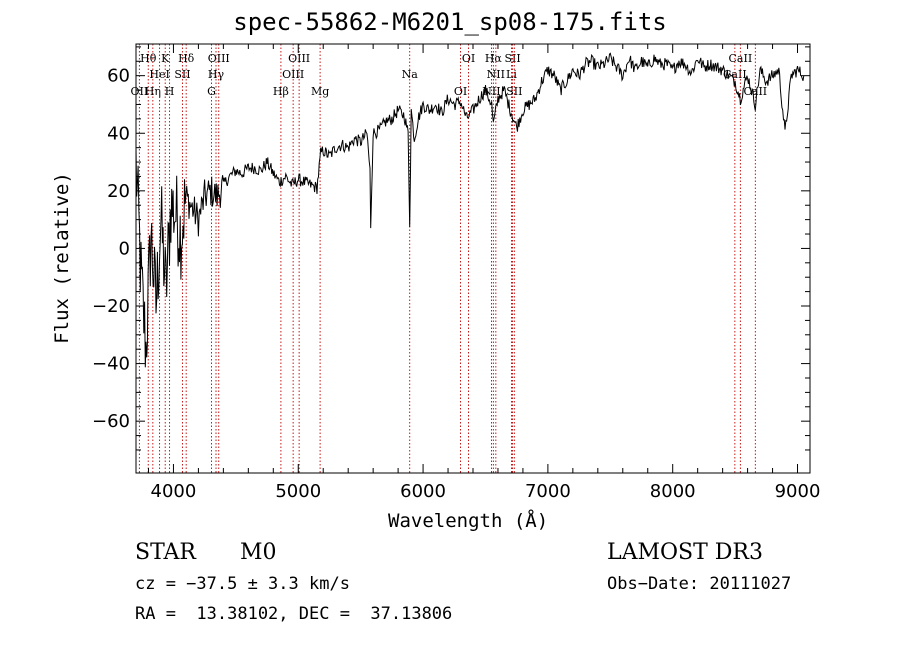  I want to click on object-class: STAR, so click(165, 552).